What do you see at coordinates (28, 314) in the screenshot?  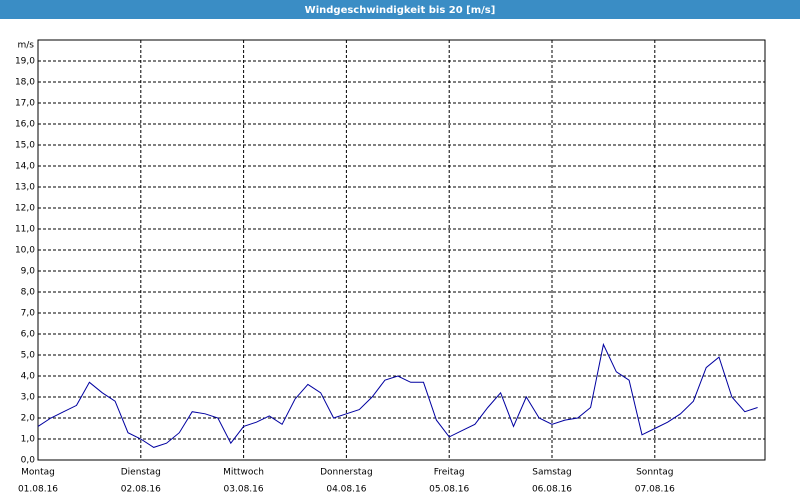 I see `y-tick-label: 7,0` at bounding box center [28, 314].